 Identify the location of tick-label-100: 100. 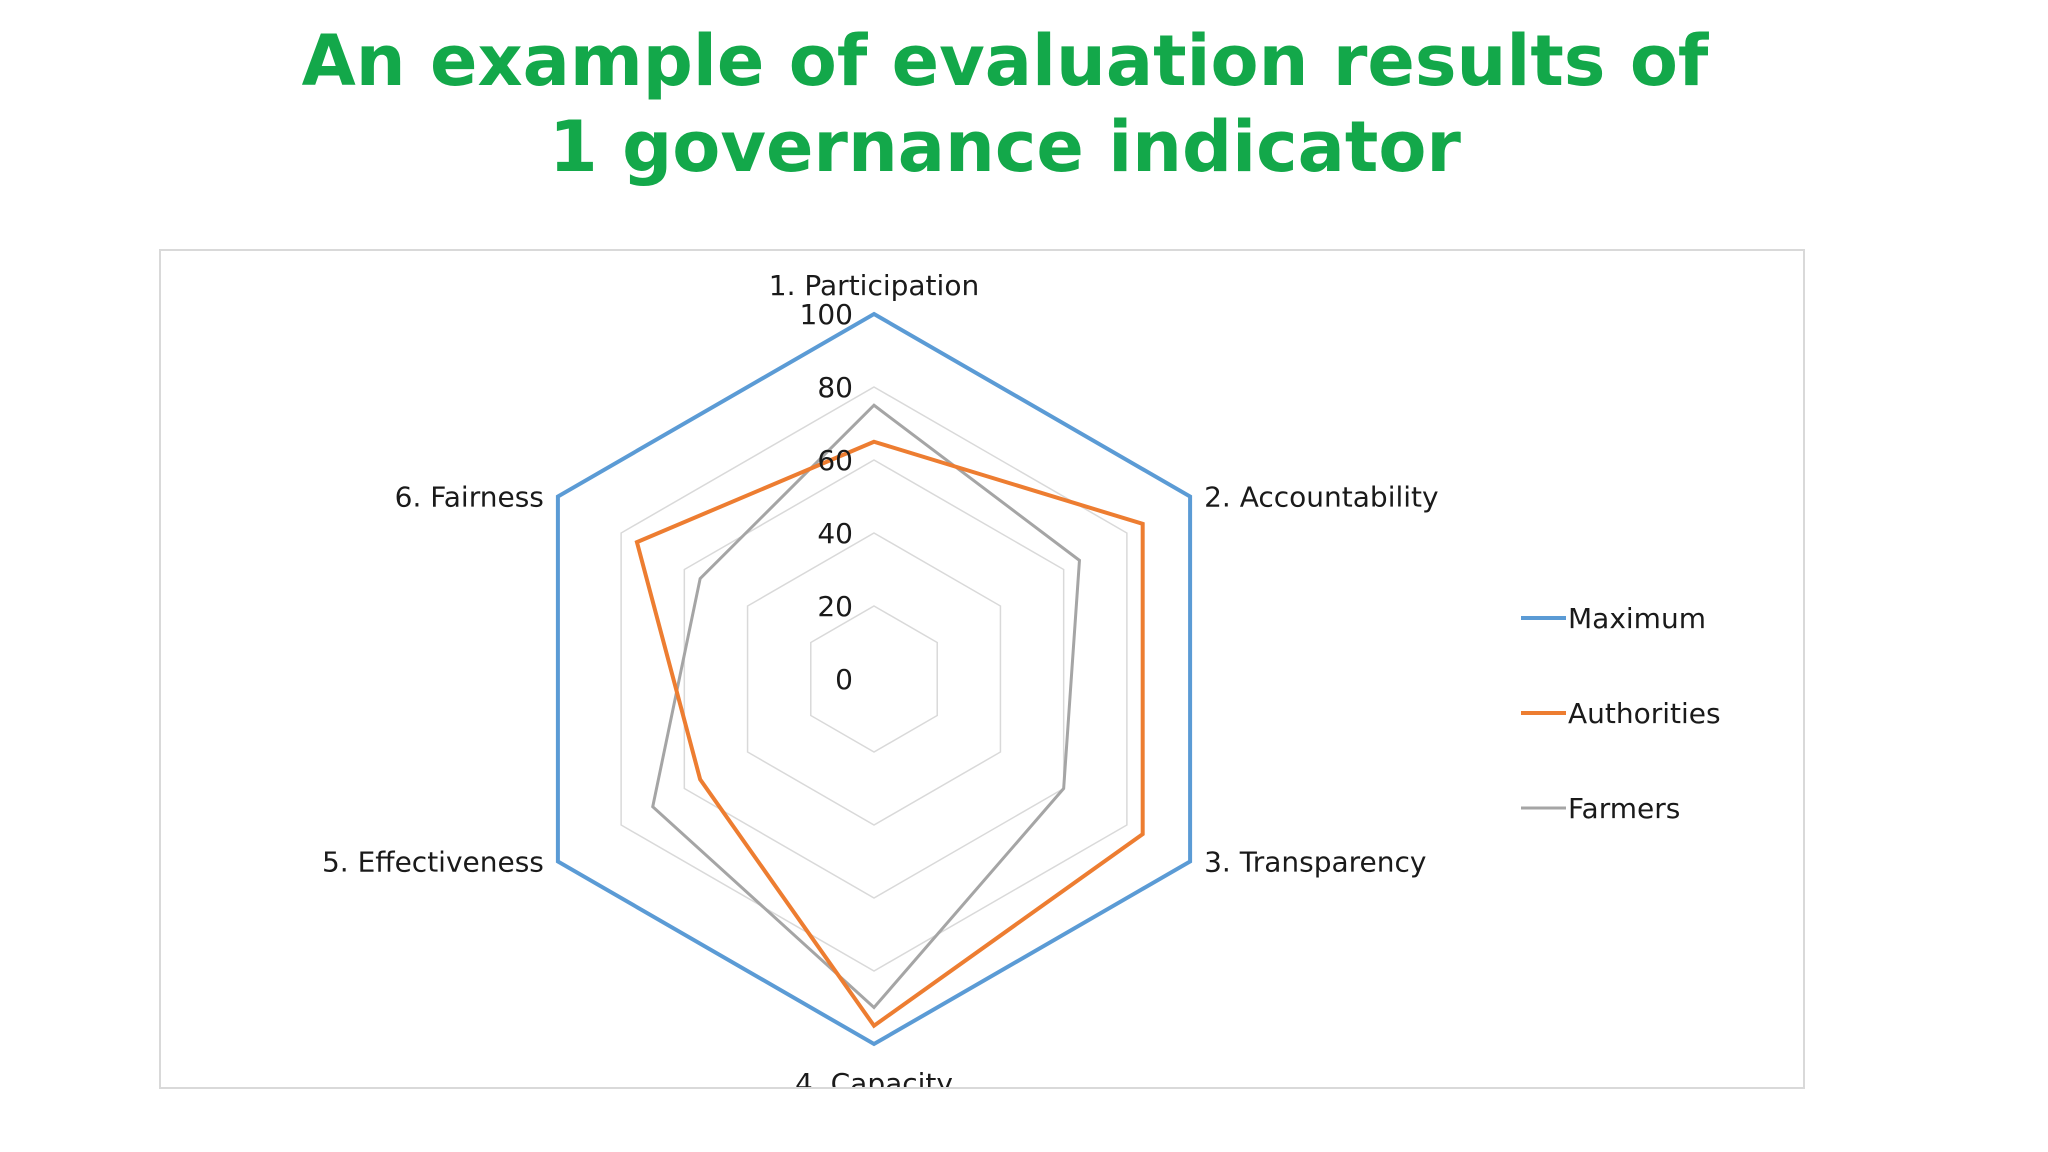
(826, 314).